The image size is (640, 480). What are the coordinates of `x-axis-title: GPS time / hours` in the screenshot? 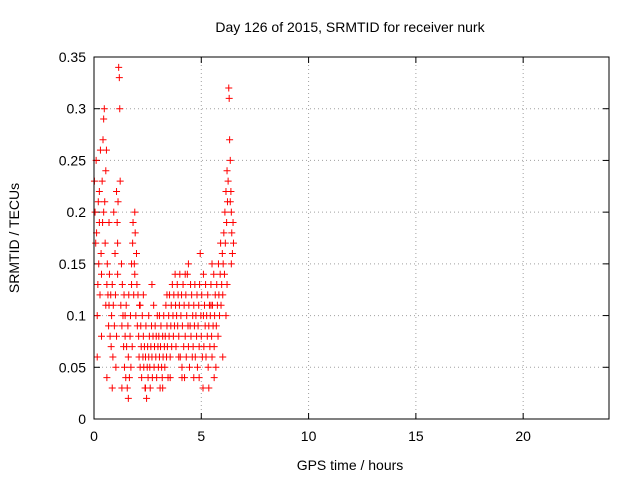 It's located at (350, 465).